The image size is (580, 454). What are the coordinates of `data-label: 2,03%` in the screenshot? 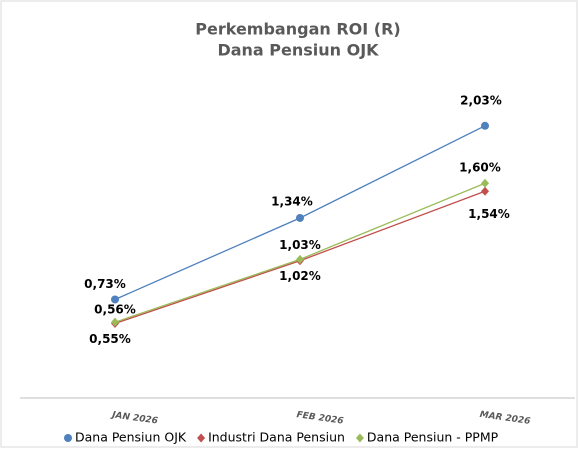 It's located at (481, 100).